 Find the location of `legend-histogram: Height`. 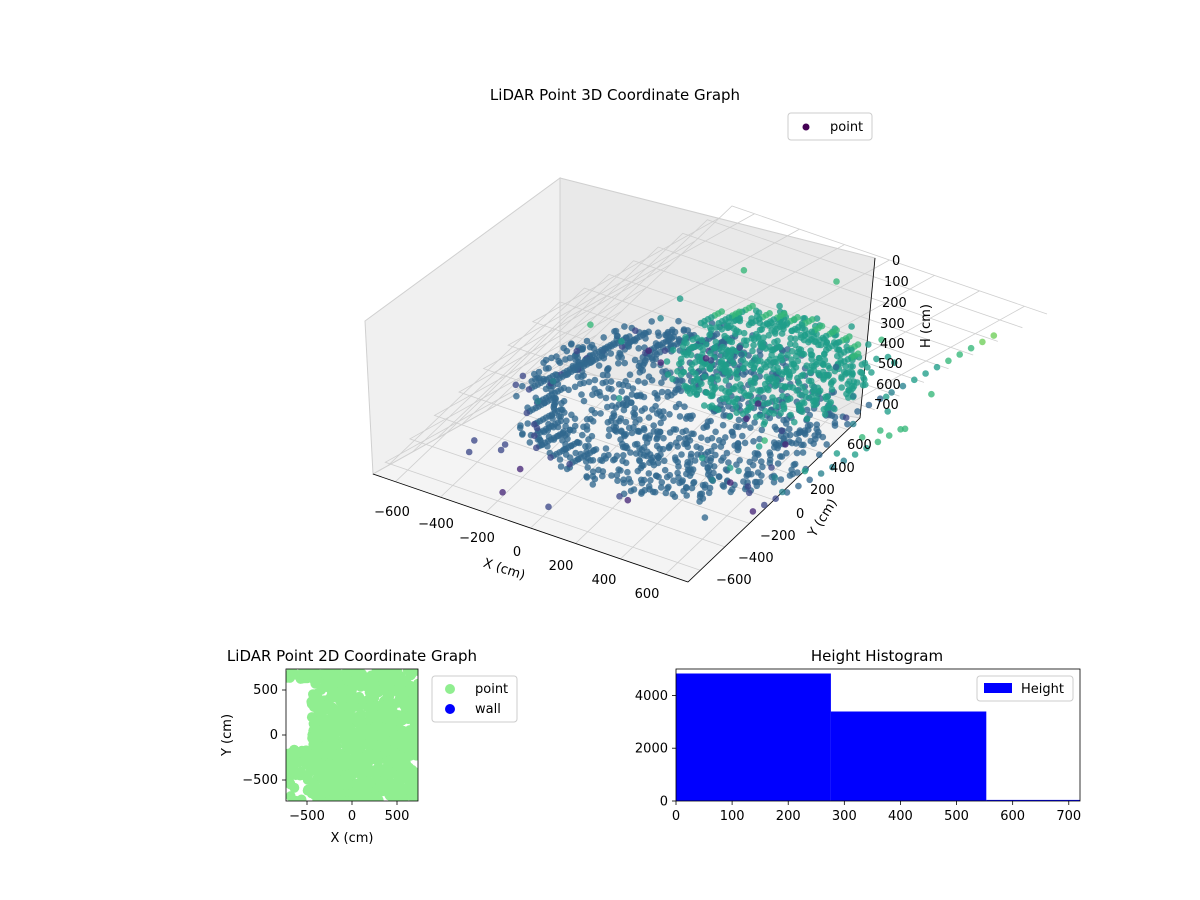

legend-histogram: Height is located at coordinates (1025, 688).